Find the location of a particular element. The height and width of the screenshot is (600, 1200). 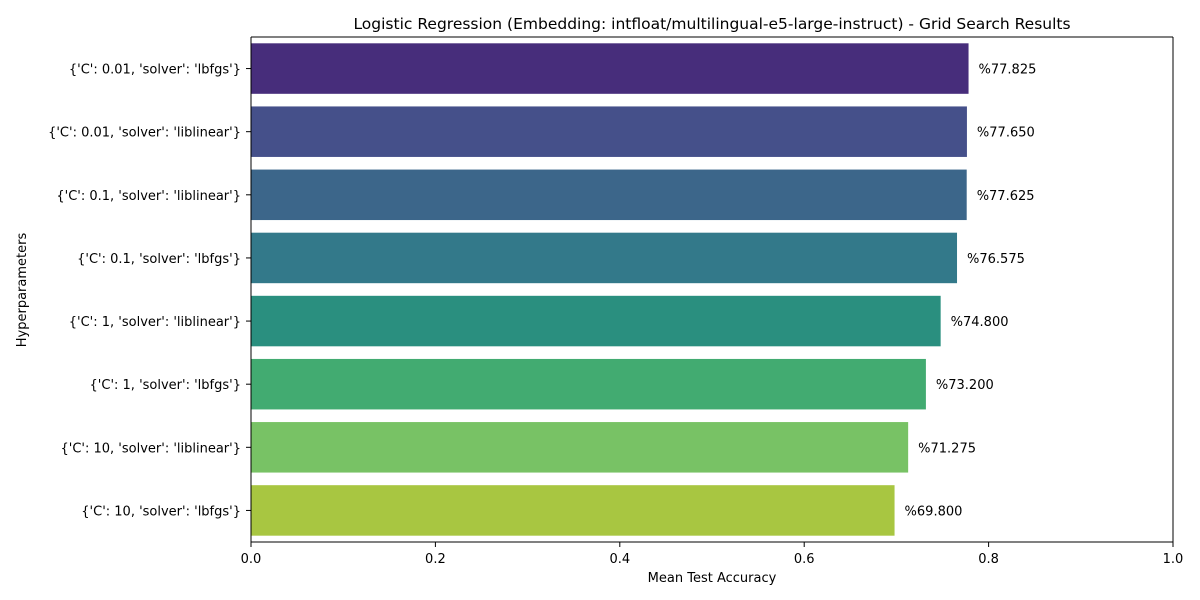

x-tick-label: 0.6 is located at coordinates (804, 559).